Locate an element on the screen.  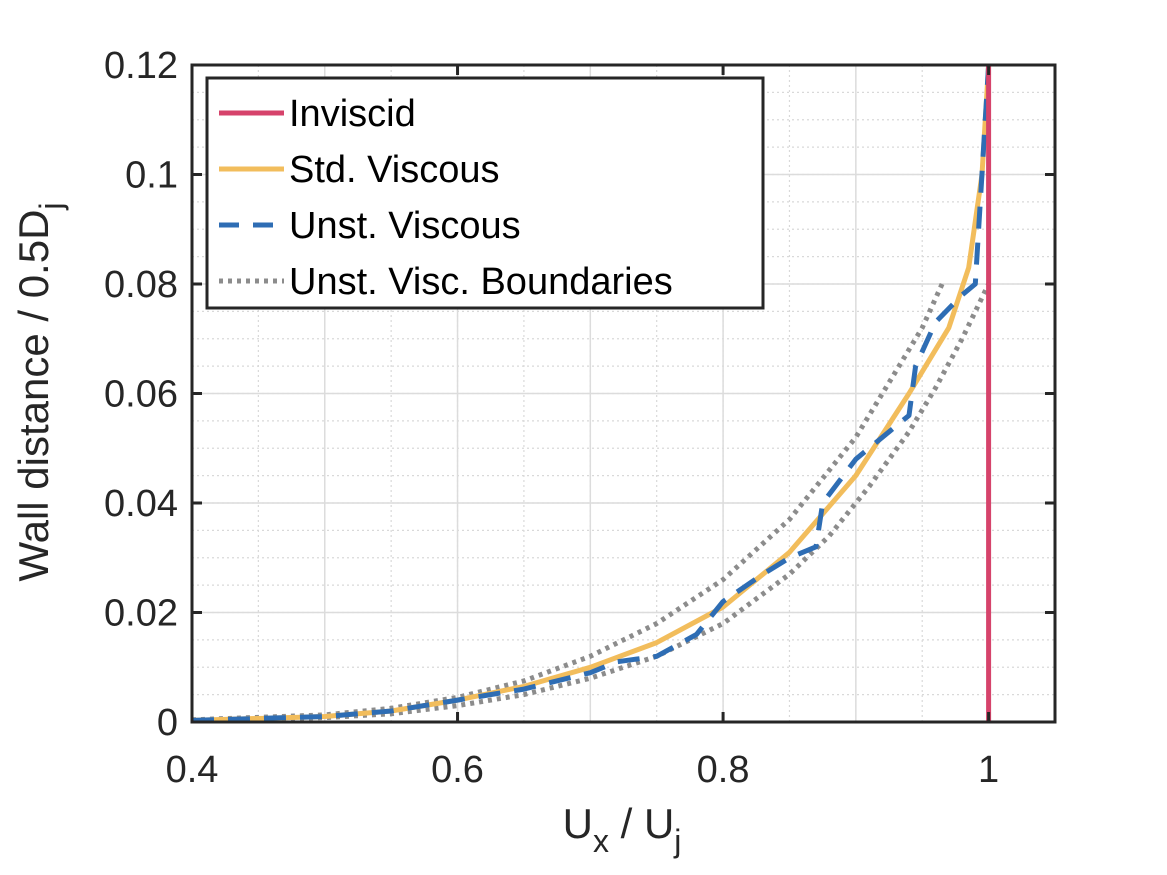
x-label-sub1: x is located at coordinates (601, 841).